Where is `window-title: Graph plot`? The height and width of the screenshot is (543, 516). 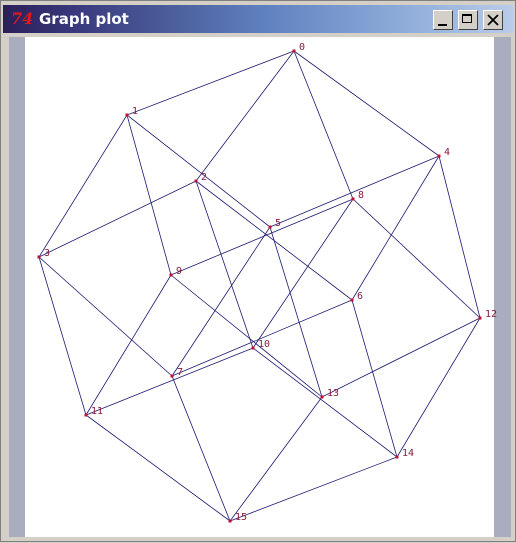
window-title: Graph plot is located at coordinates (84, 19).